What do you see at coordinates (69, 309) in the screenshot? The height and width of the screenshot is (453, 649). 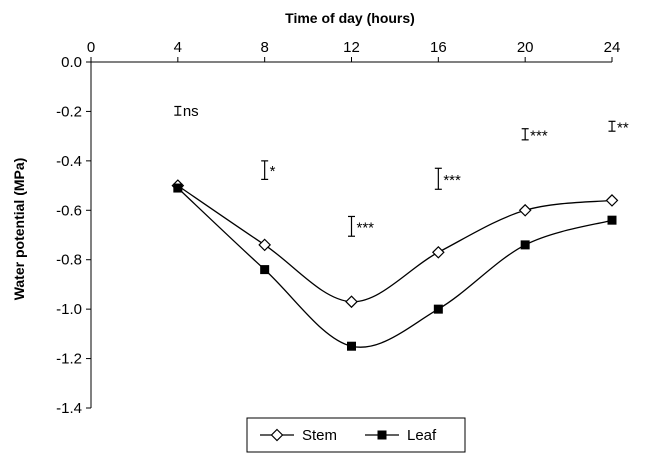 I see `y-tick-label: -1.0` at bounding box center [69, 309].